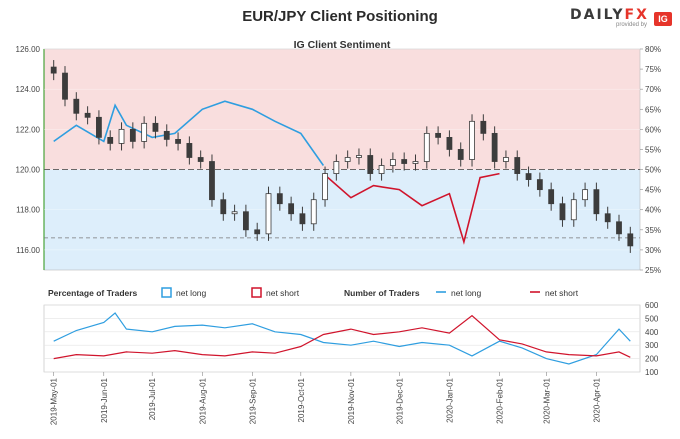  Describe the element at coordinates (340, 16) in the screenshot. I see `chart-title: EUR/JPY Client Positioning` at that location.